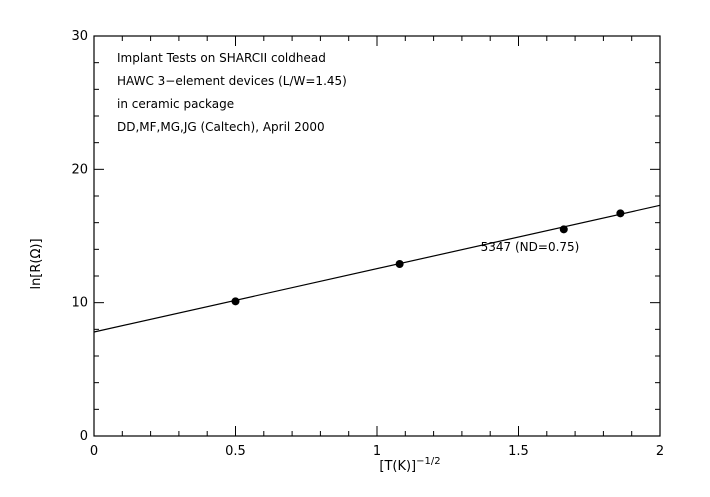 The height and width of the screenshot is (497, 710). Describe the element at coordinates (530, 247) in the screenshot. I see `series-label: 5347 (ND=0.75)` at that location.